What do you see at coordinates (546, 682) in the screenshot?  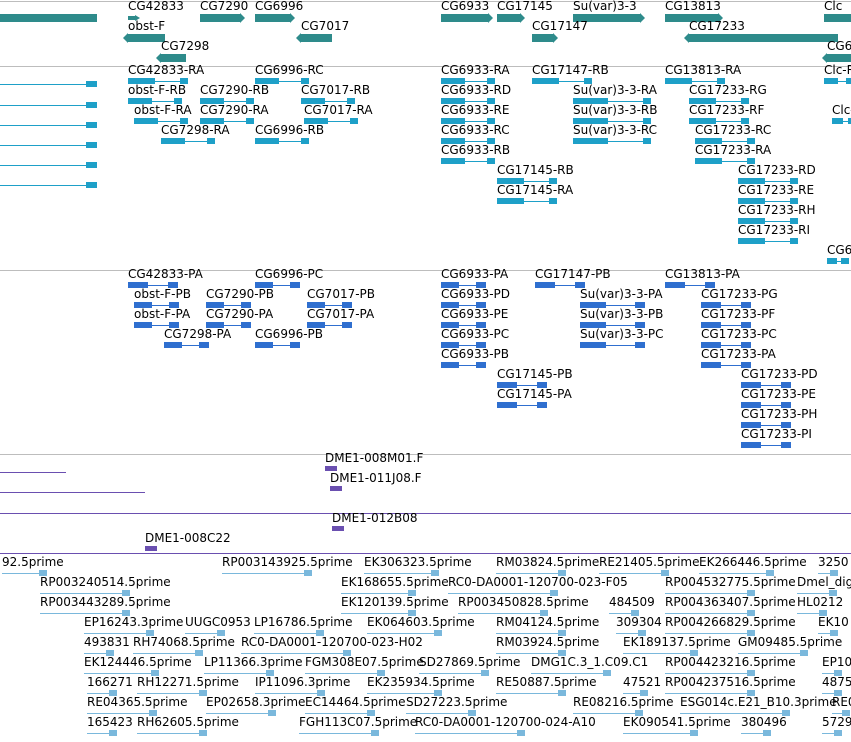 I see `est-label: RE50887.5prime` at bounding box center [546, 682].